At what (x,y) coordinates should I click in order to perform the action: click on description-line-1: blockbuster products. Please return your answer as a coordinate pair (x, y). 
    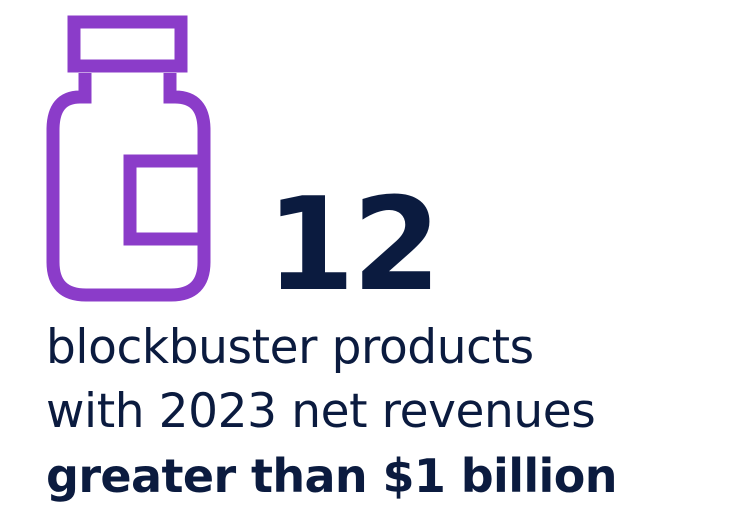
    Looking at the image, I should click on (290, 347).